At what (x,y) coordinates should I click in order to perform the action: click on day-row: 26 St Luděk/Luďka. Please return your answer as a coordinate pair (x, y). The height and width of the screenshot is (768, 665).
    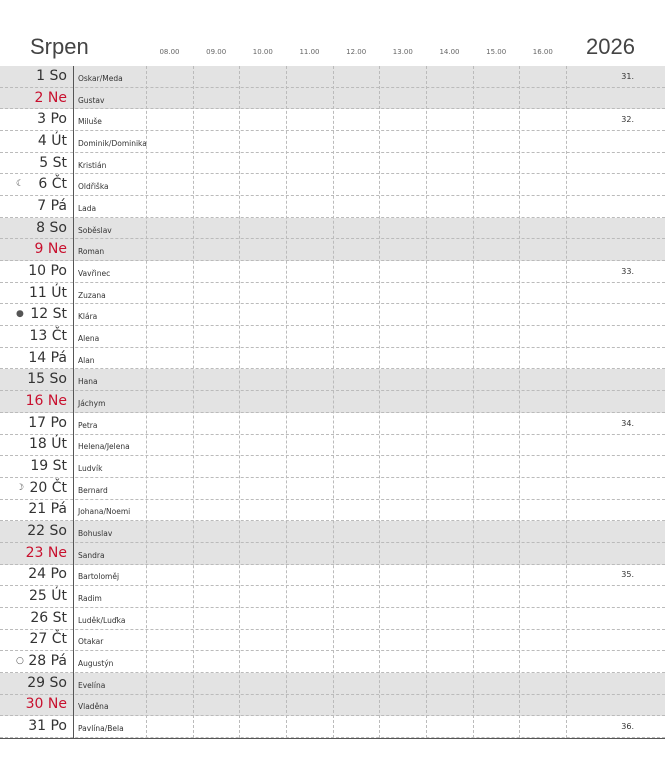
    Looking at the image, I should click on (332, 619).